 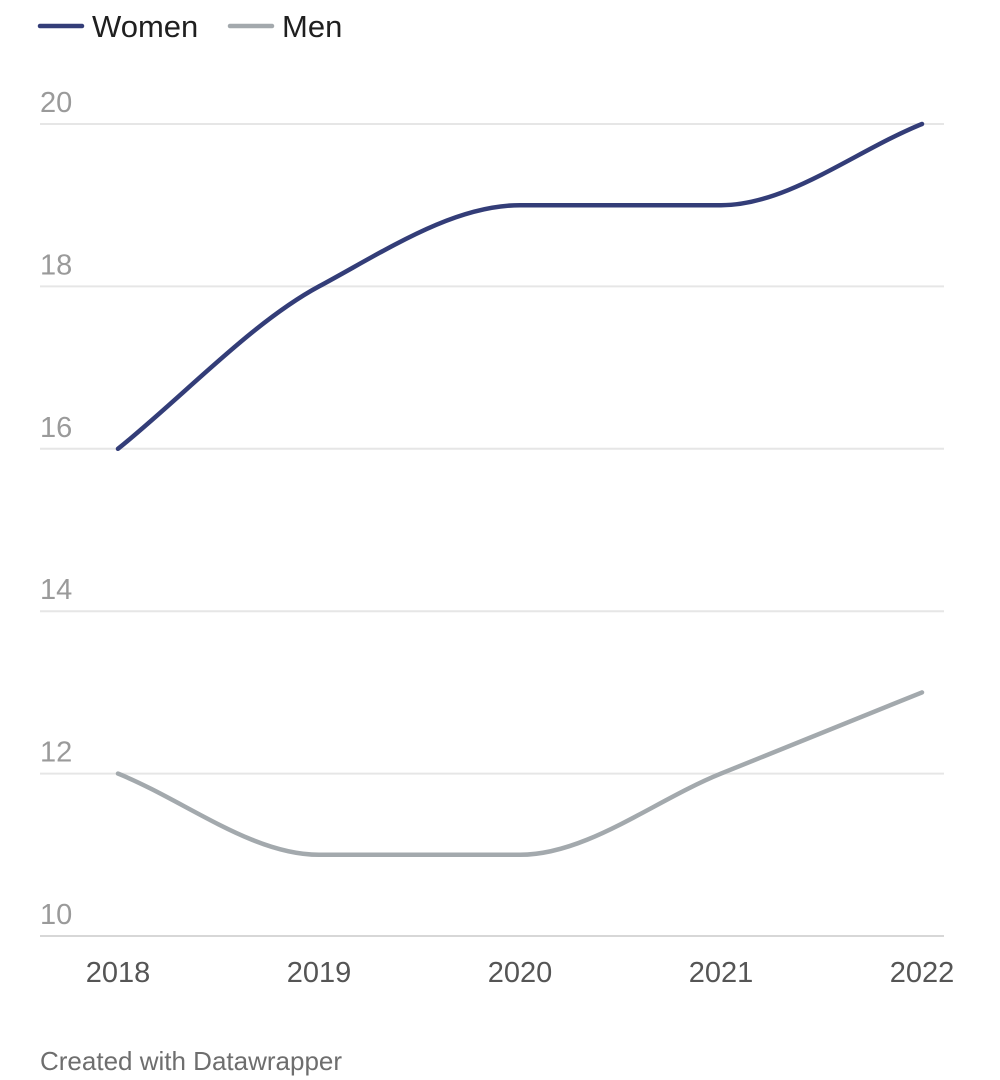 What do you see at coordinates (56, 103) in the screenshot?
I see `y-tick-label: 20` at bounding box center [56, 103].